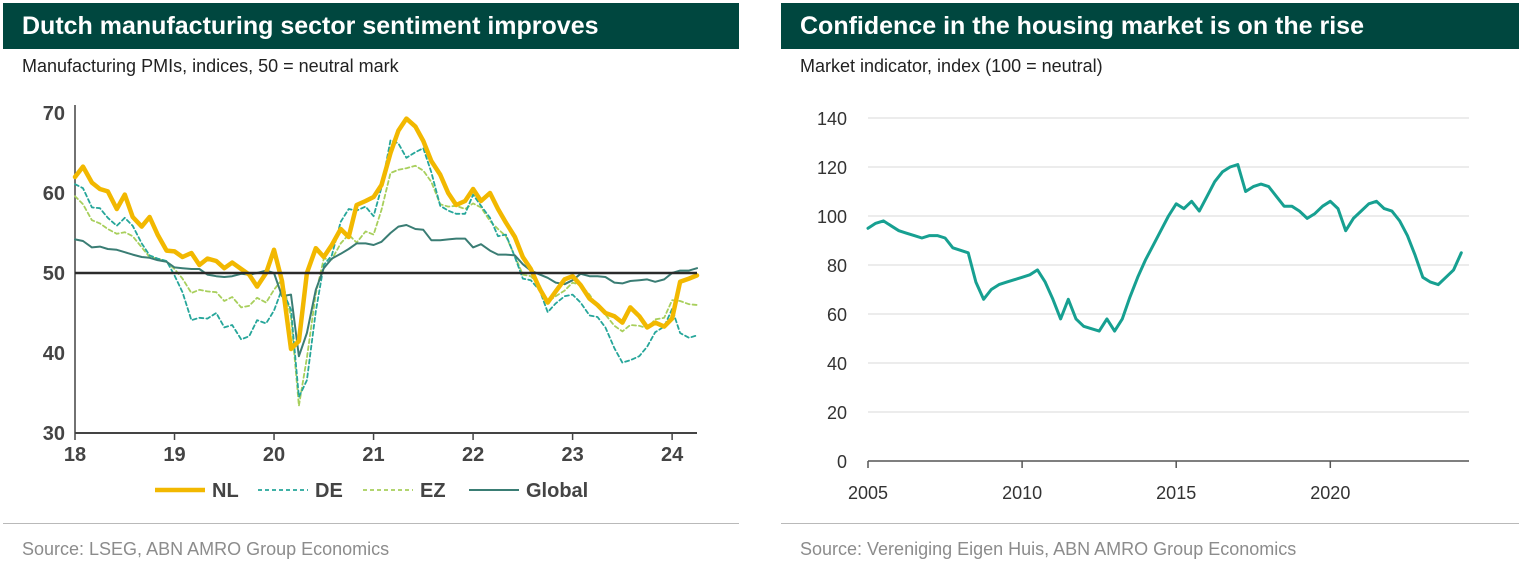 This screenshot has height=573, width=1527. I want to click on x-tick-label: 2005, so click(868, 493).